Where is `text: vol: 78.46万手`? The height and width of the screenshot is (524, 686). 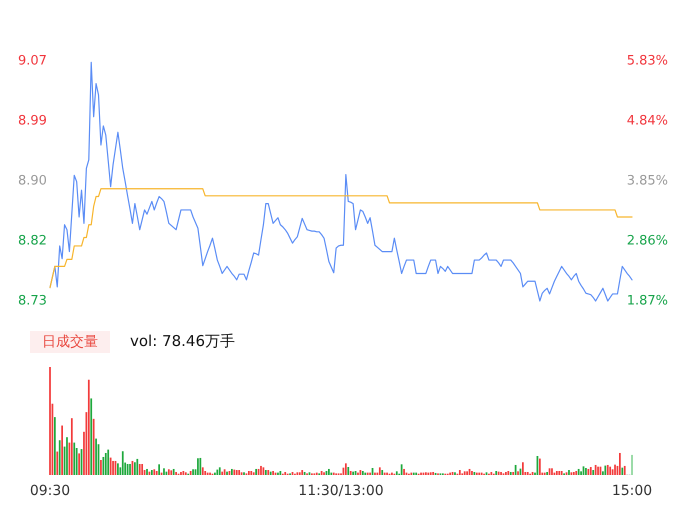
text: vol: 78.46万手 is located at coordinates (182, 341).